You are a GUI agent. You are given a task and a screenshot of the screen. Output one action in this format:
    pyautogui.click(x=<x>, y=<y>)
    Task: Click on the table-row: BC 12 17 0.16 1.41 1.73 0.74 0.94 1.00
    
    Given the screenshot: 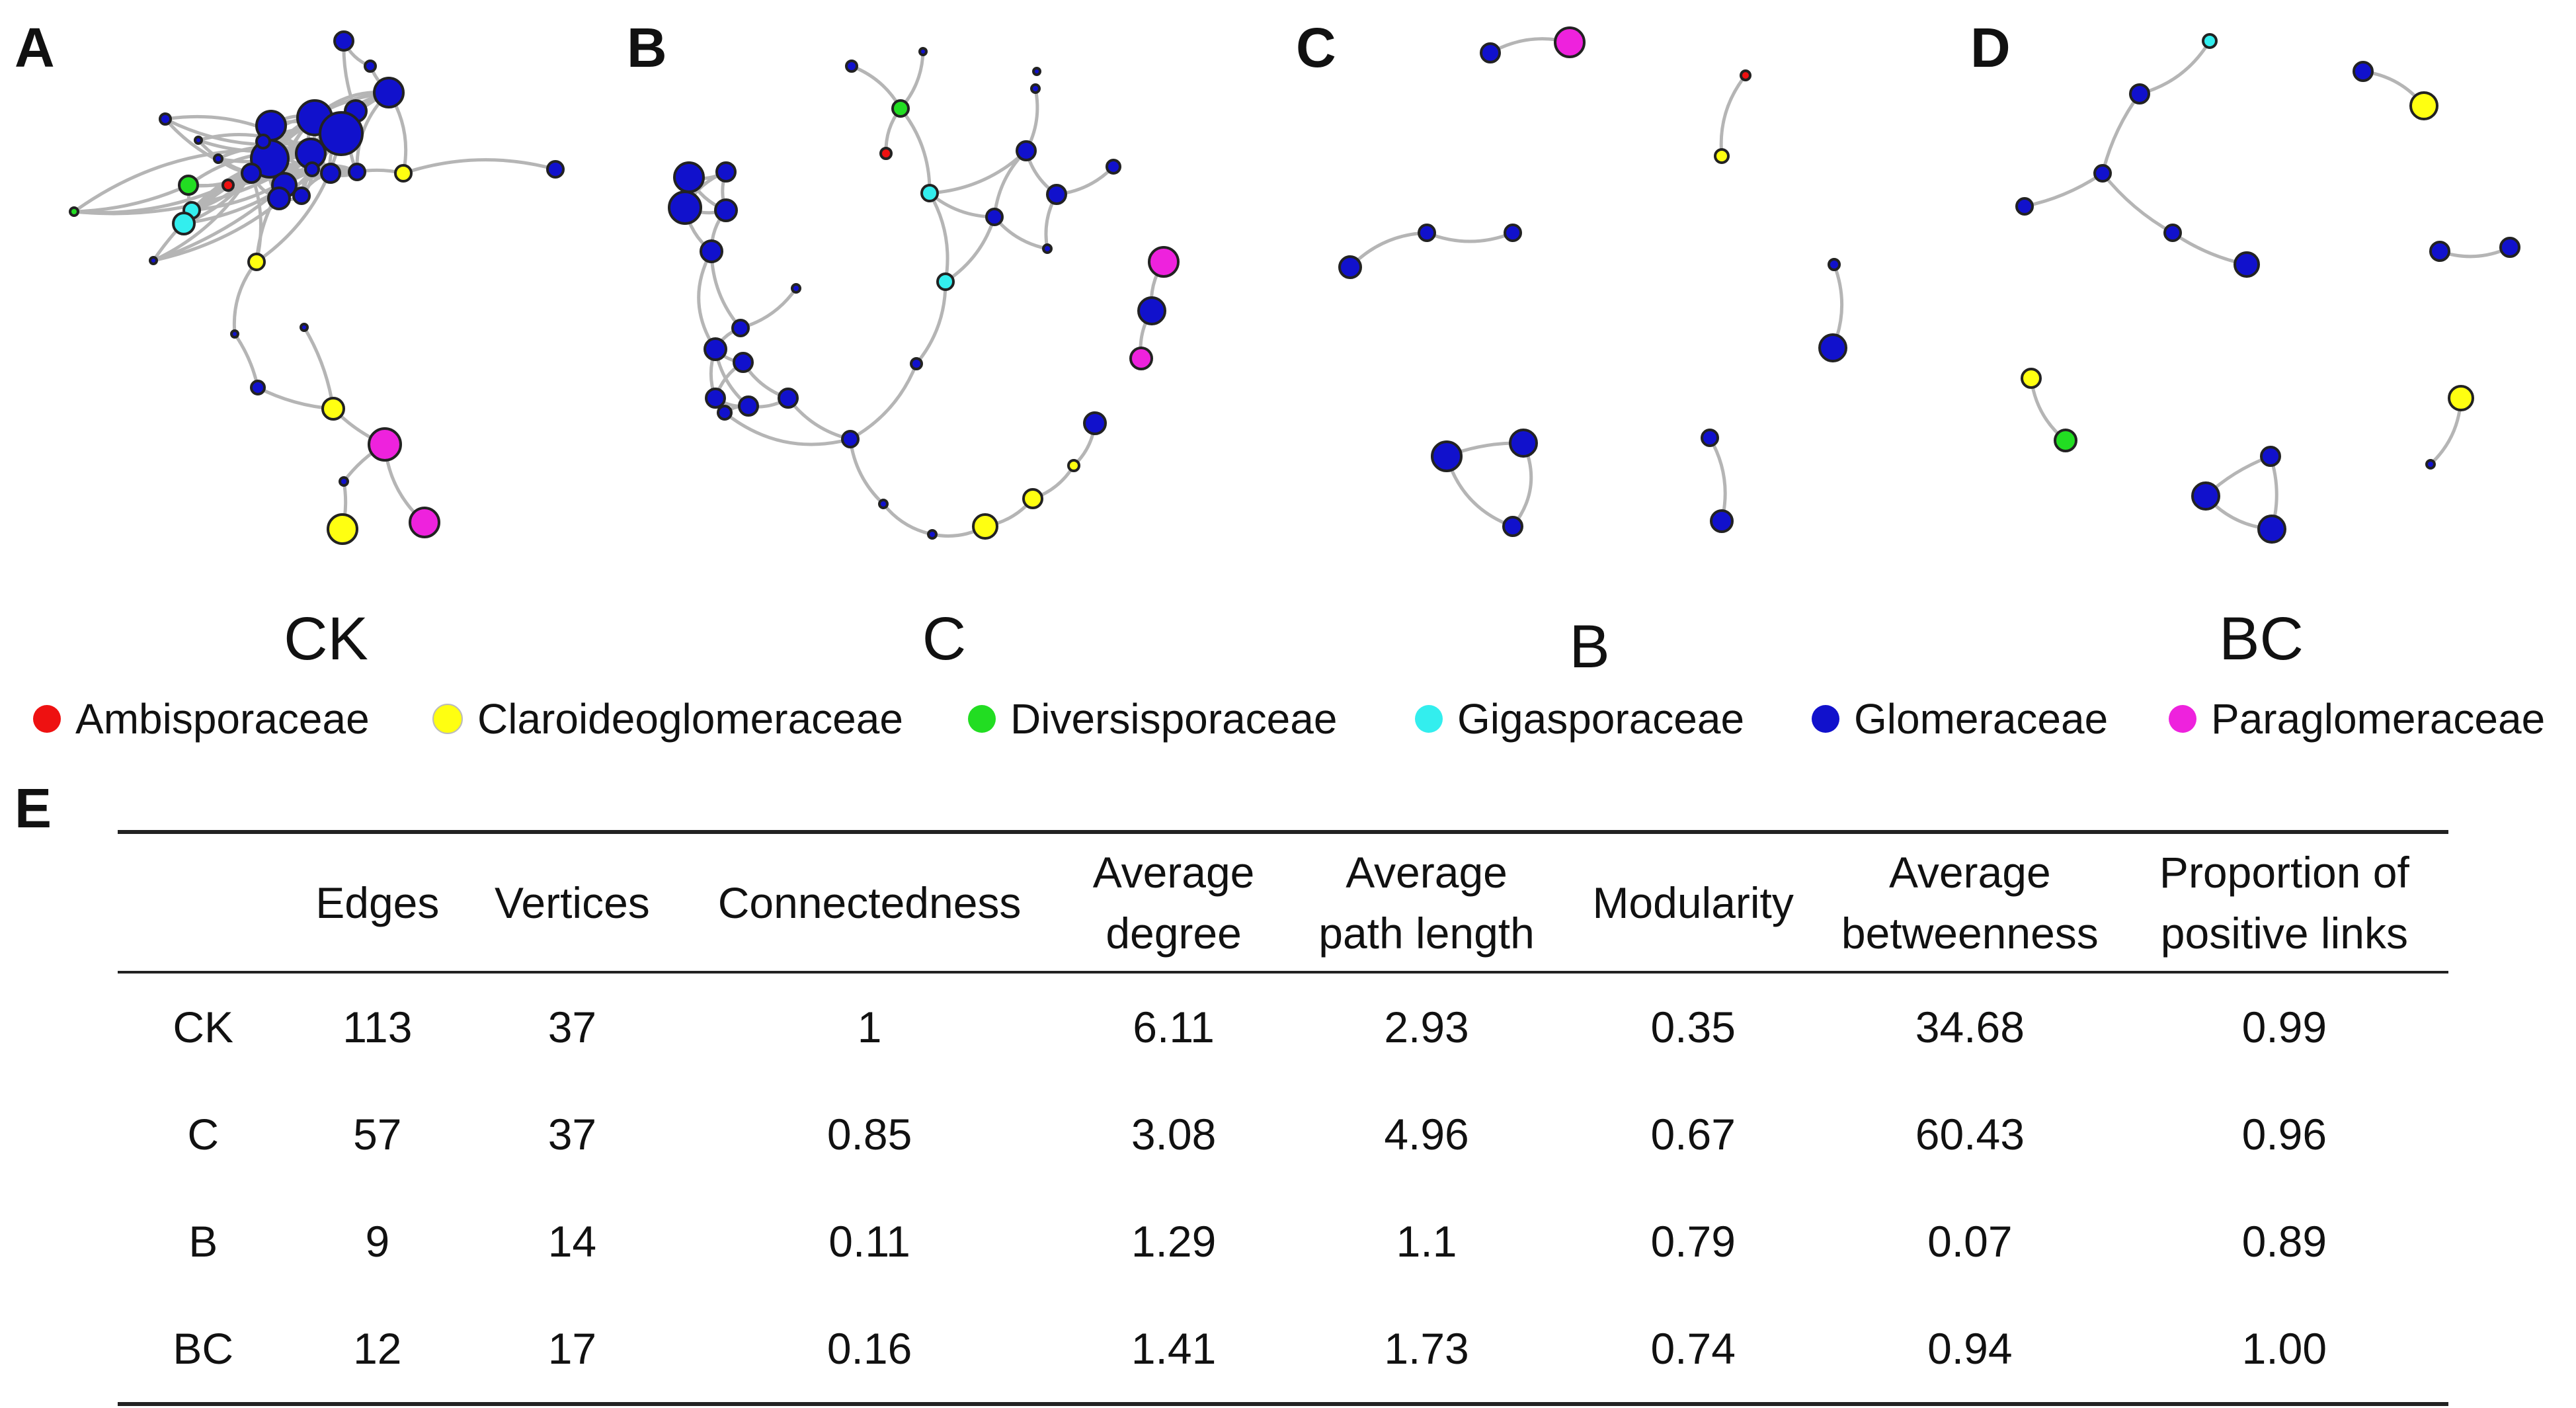 What is the action you would take?
    pyautogui.click(x=1283, y=1349)
    